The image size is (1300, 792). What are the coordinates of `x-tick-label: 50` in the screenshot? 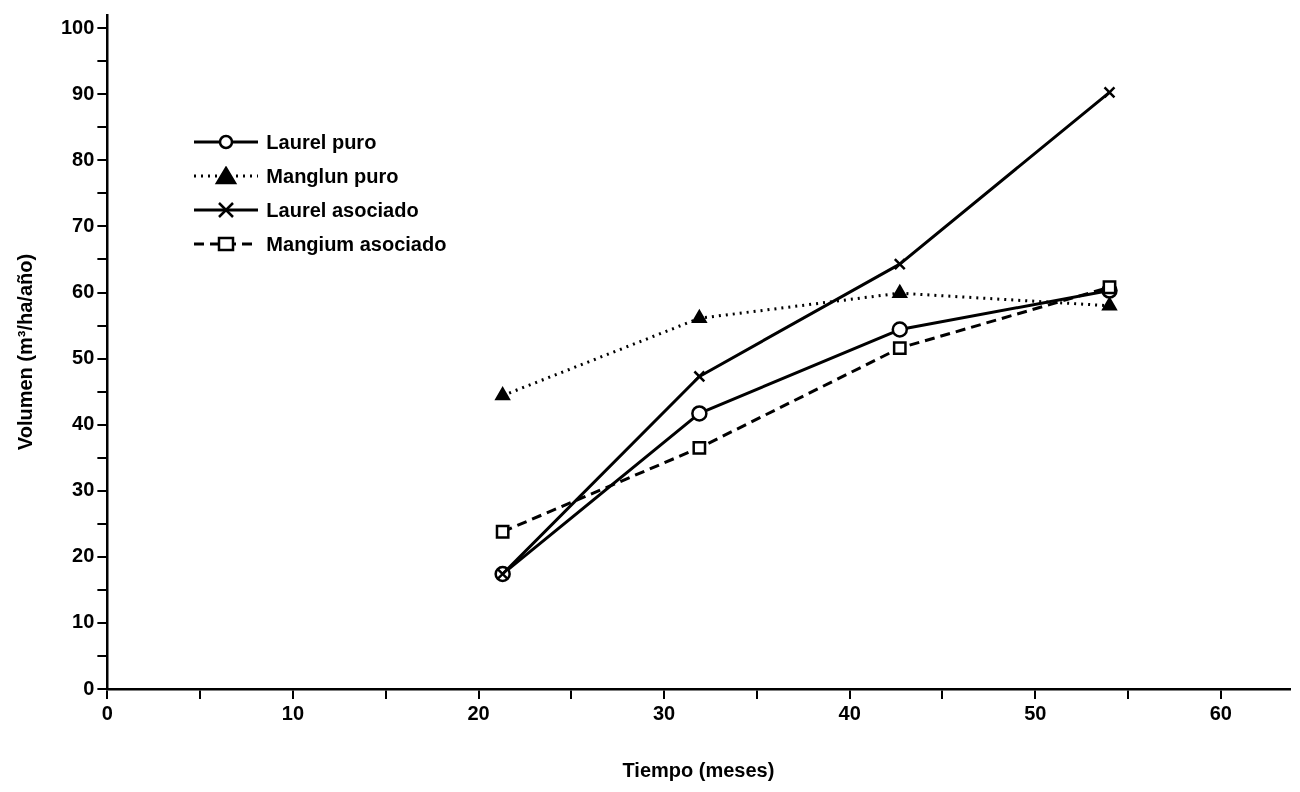 It's located at (1035, 712).